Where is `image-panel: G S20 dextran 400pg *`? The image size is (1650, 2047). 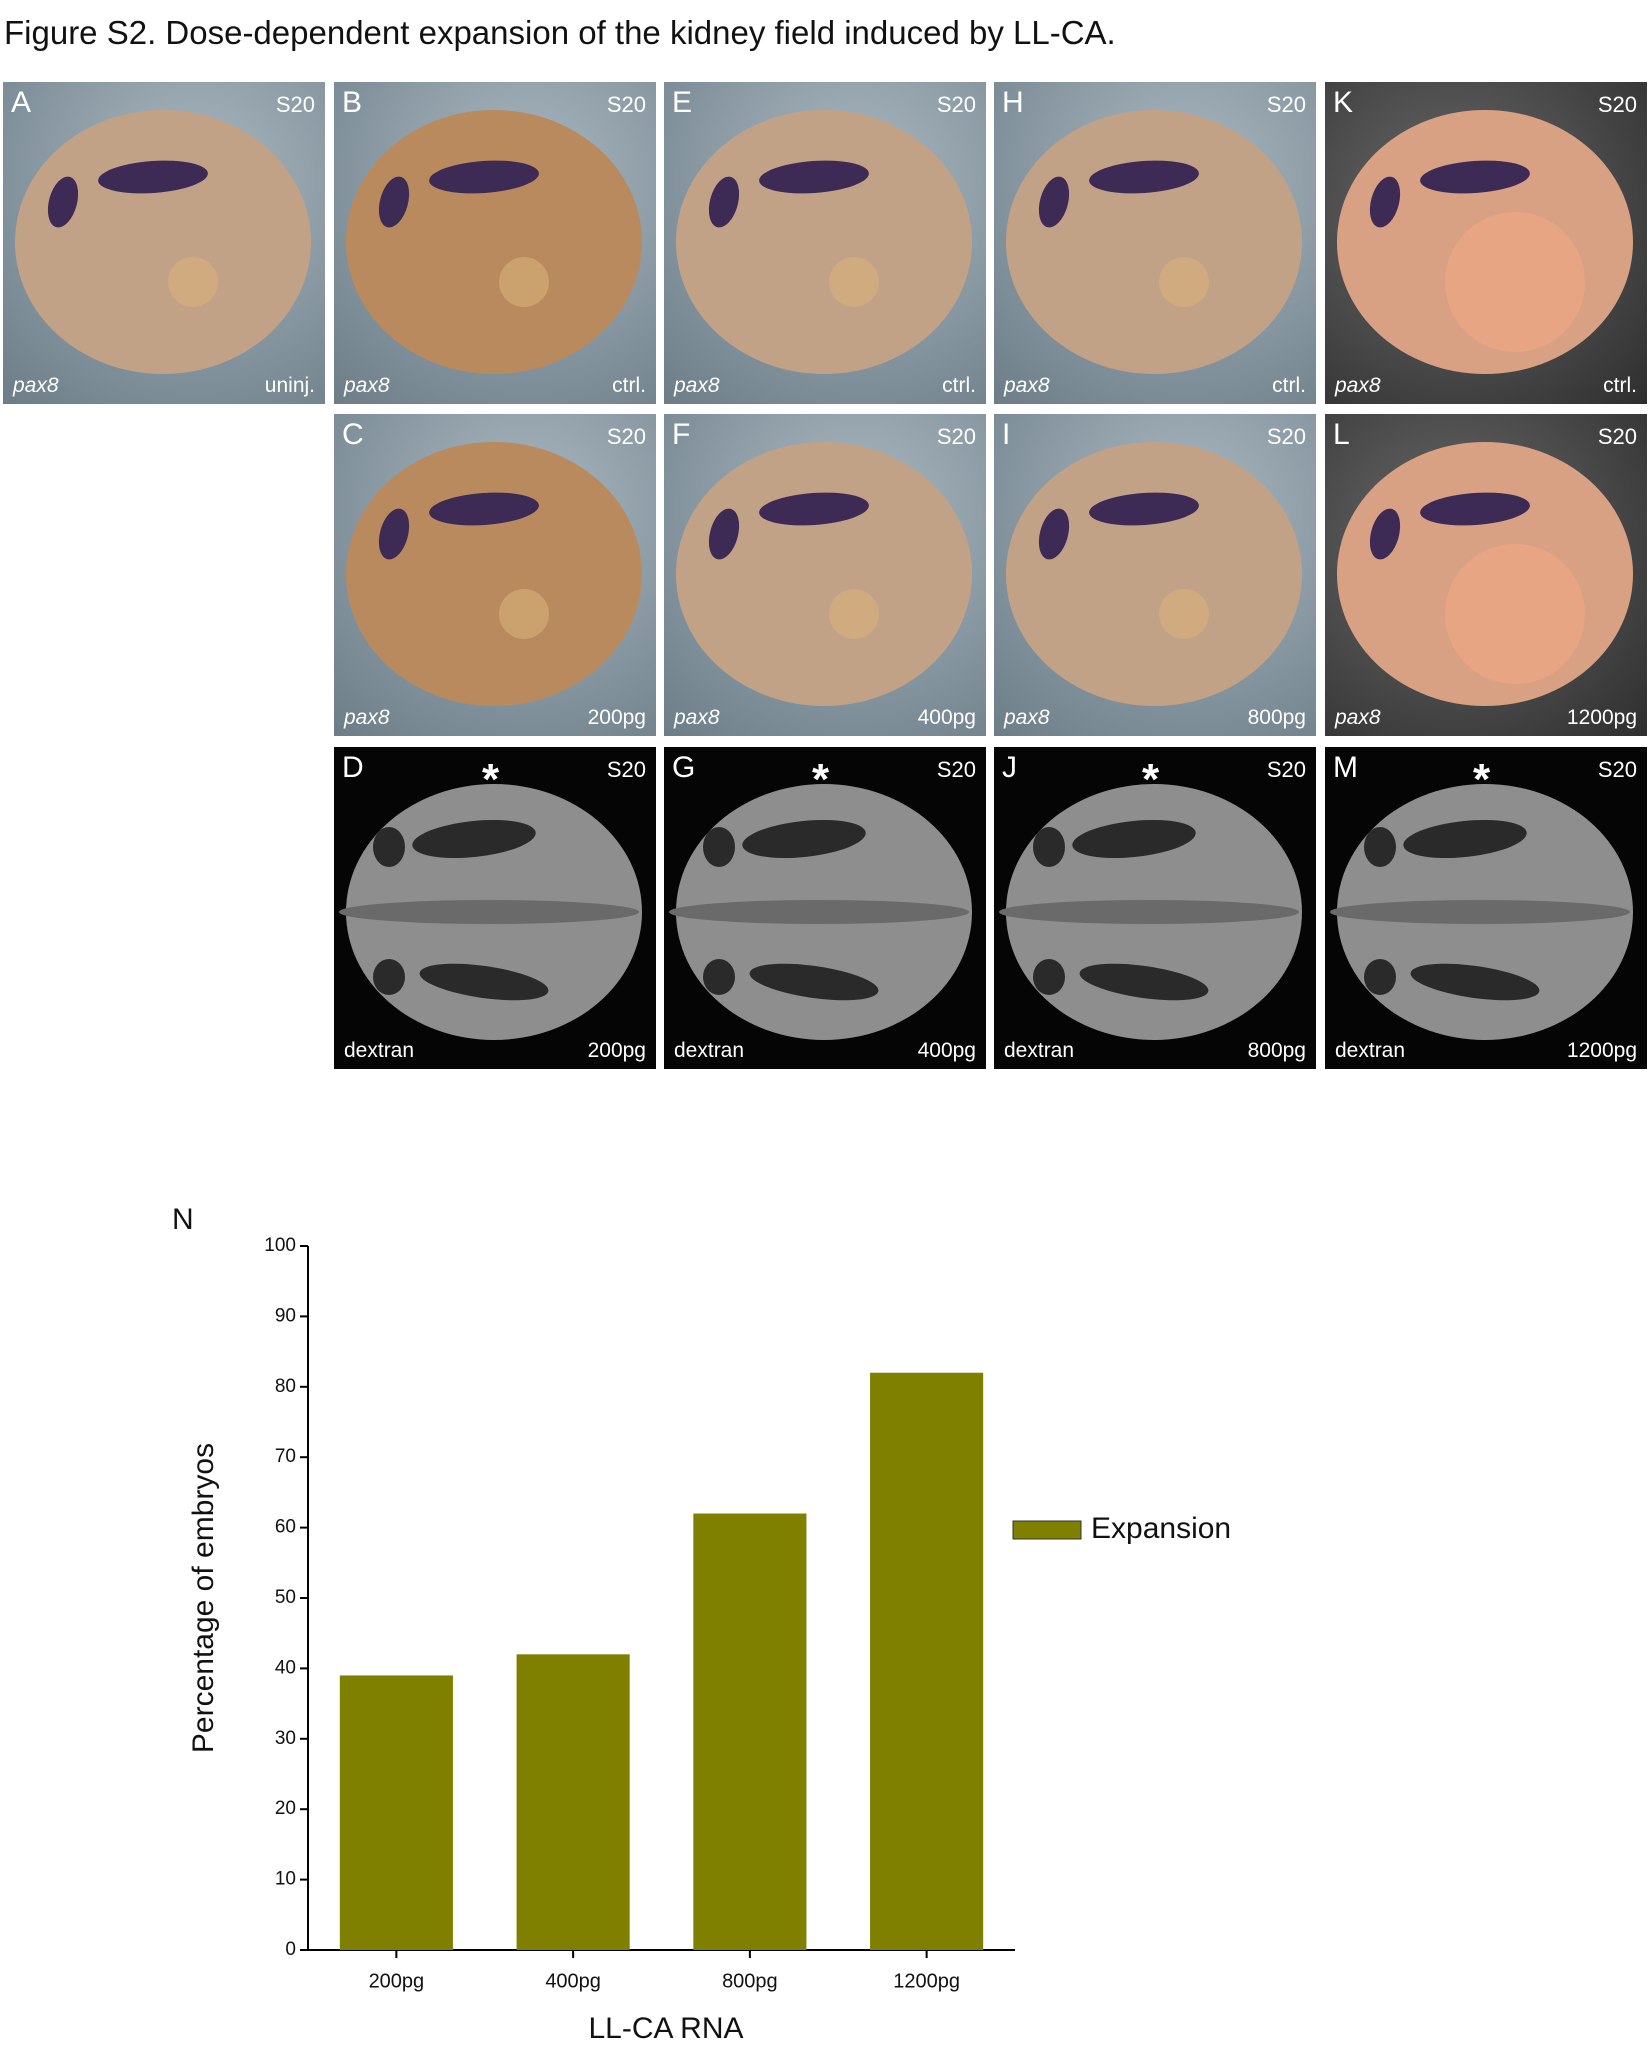 image-panel: G S20 dextran 400pg * is located at coordinates (825, 908).